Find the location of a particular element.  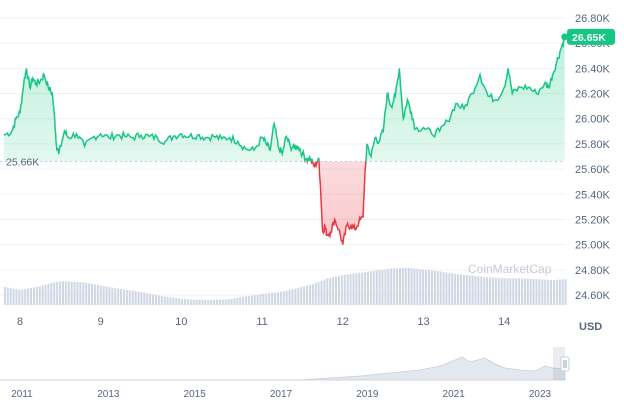

x-tick-label: 13 is located at coordinates (423, 322).